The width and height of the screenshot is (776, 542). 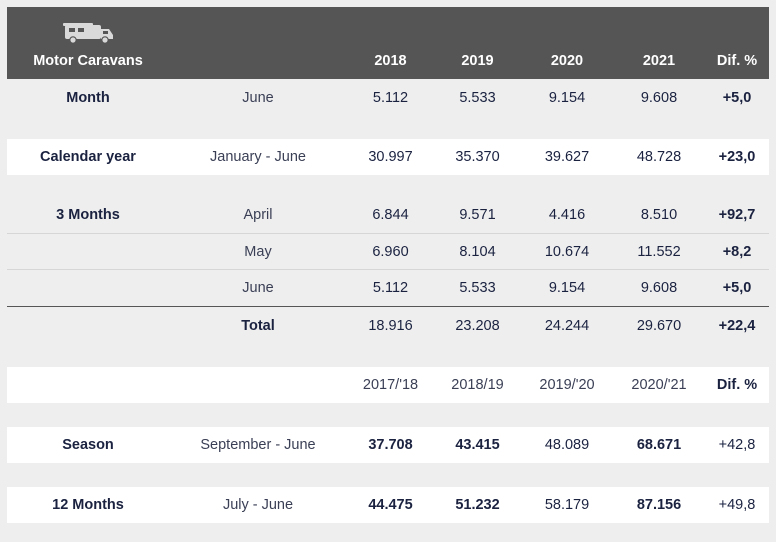 I want to click on col-header-2018-19: 2018/19, so click(x=477, y=385).